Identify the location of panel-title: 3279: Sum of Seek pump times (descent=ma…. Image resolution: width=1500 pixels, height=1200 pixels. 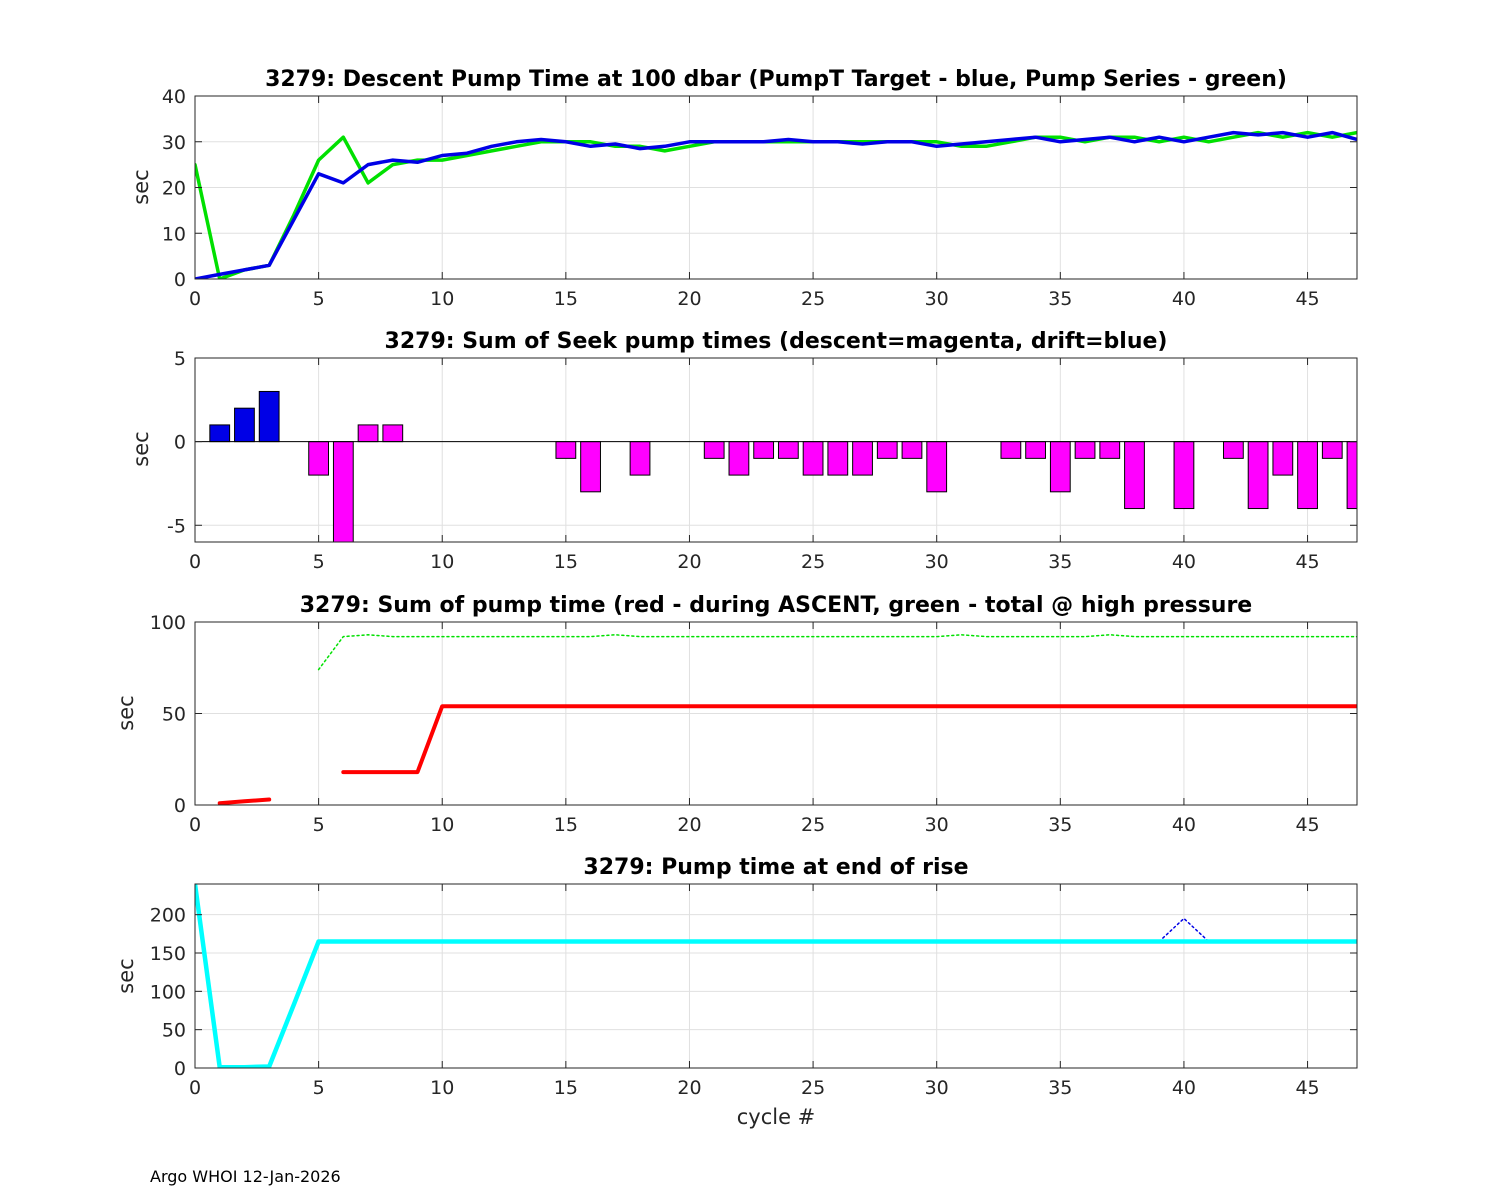
(776, 341).